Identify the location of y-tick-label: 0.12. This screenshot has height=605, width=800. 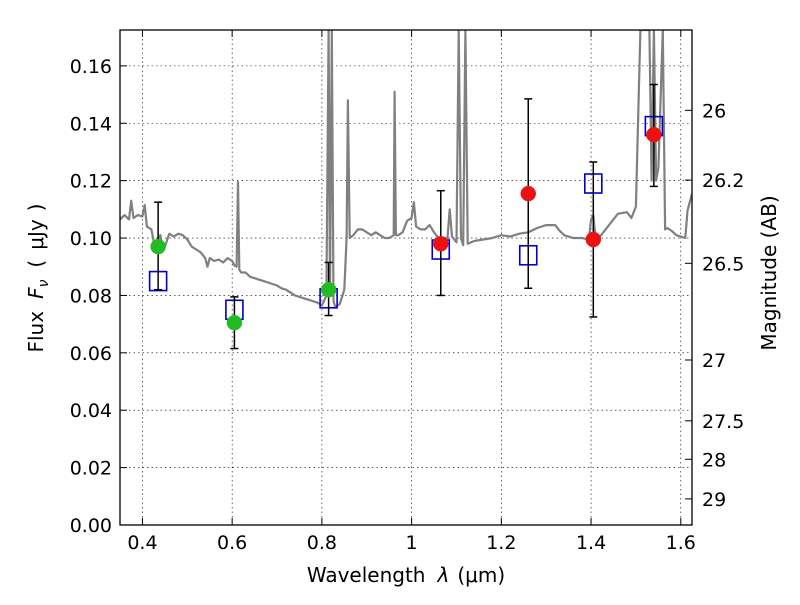
(91, 182).